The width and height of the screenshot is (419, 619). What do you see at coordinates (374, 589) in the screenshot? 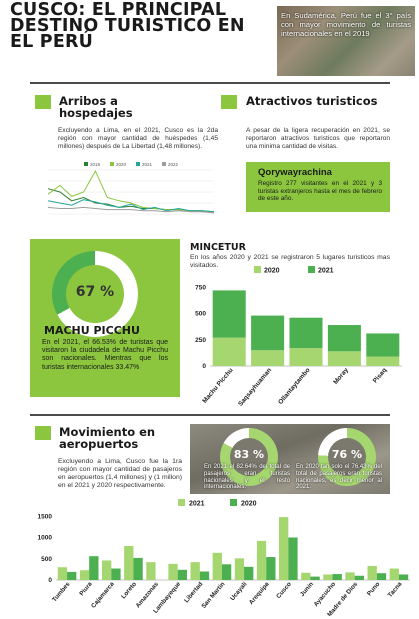
I see `x-tick-label: Puno` at bounding box center [374, 589].